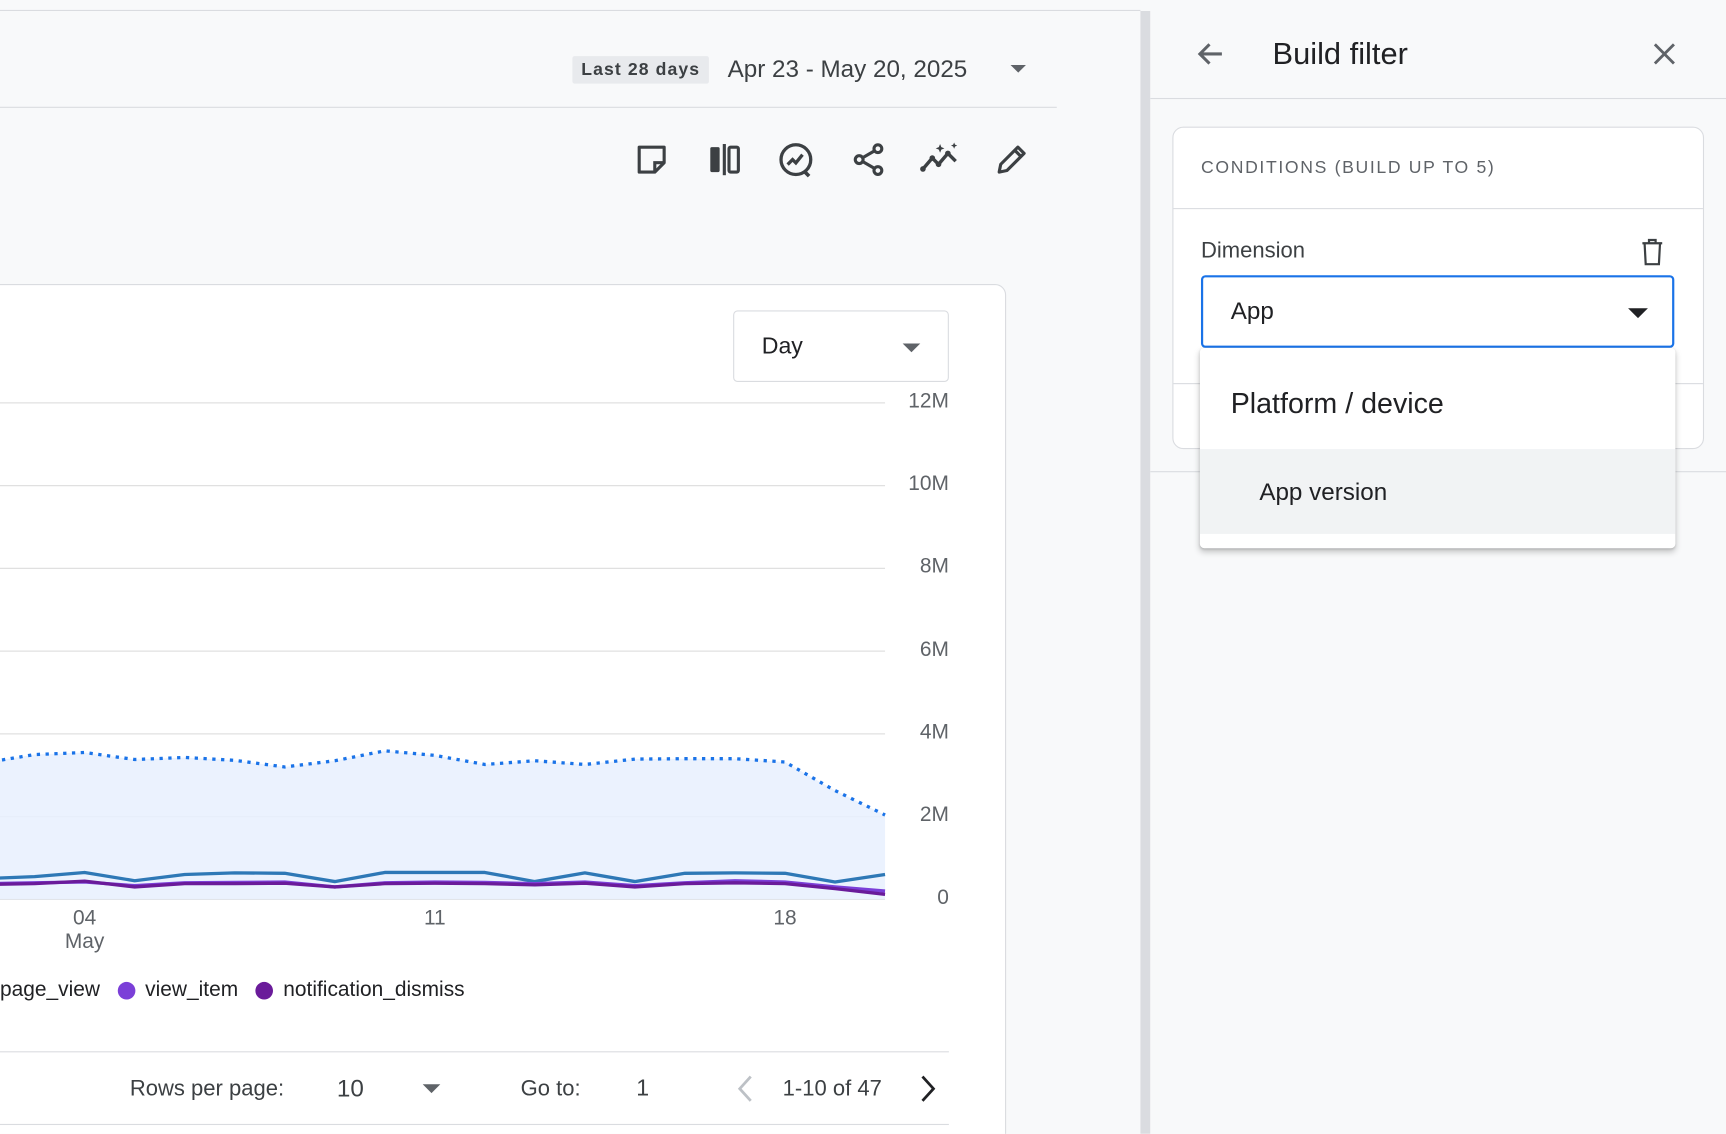 This screenshot has width=1726, height=1134. What do you see at coordinates (796, 160) in the screenshot?
I see `insights-icon` at bounding box center [796, 160].